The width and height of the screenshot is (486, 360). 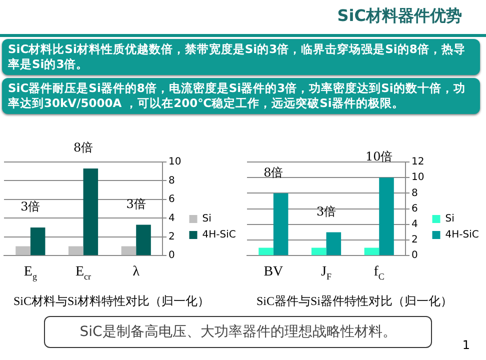 I want to click on text: SiC材料器件优势, so click(x=399, y=16).